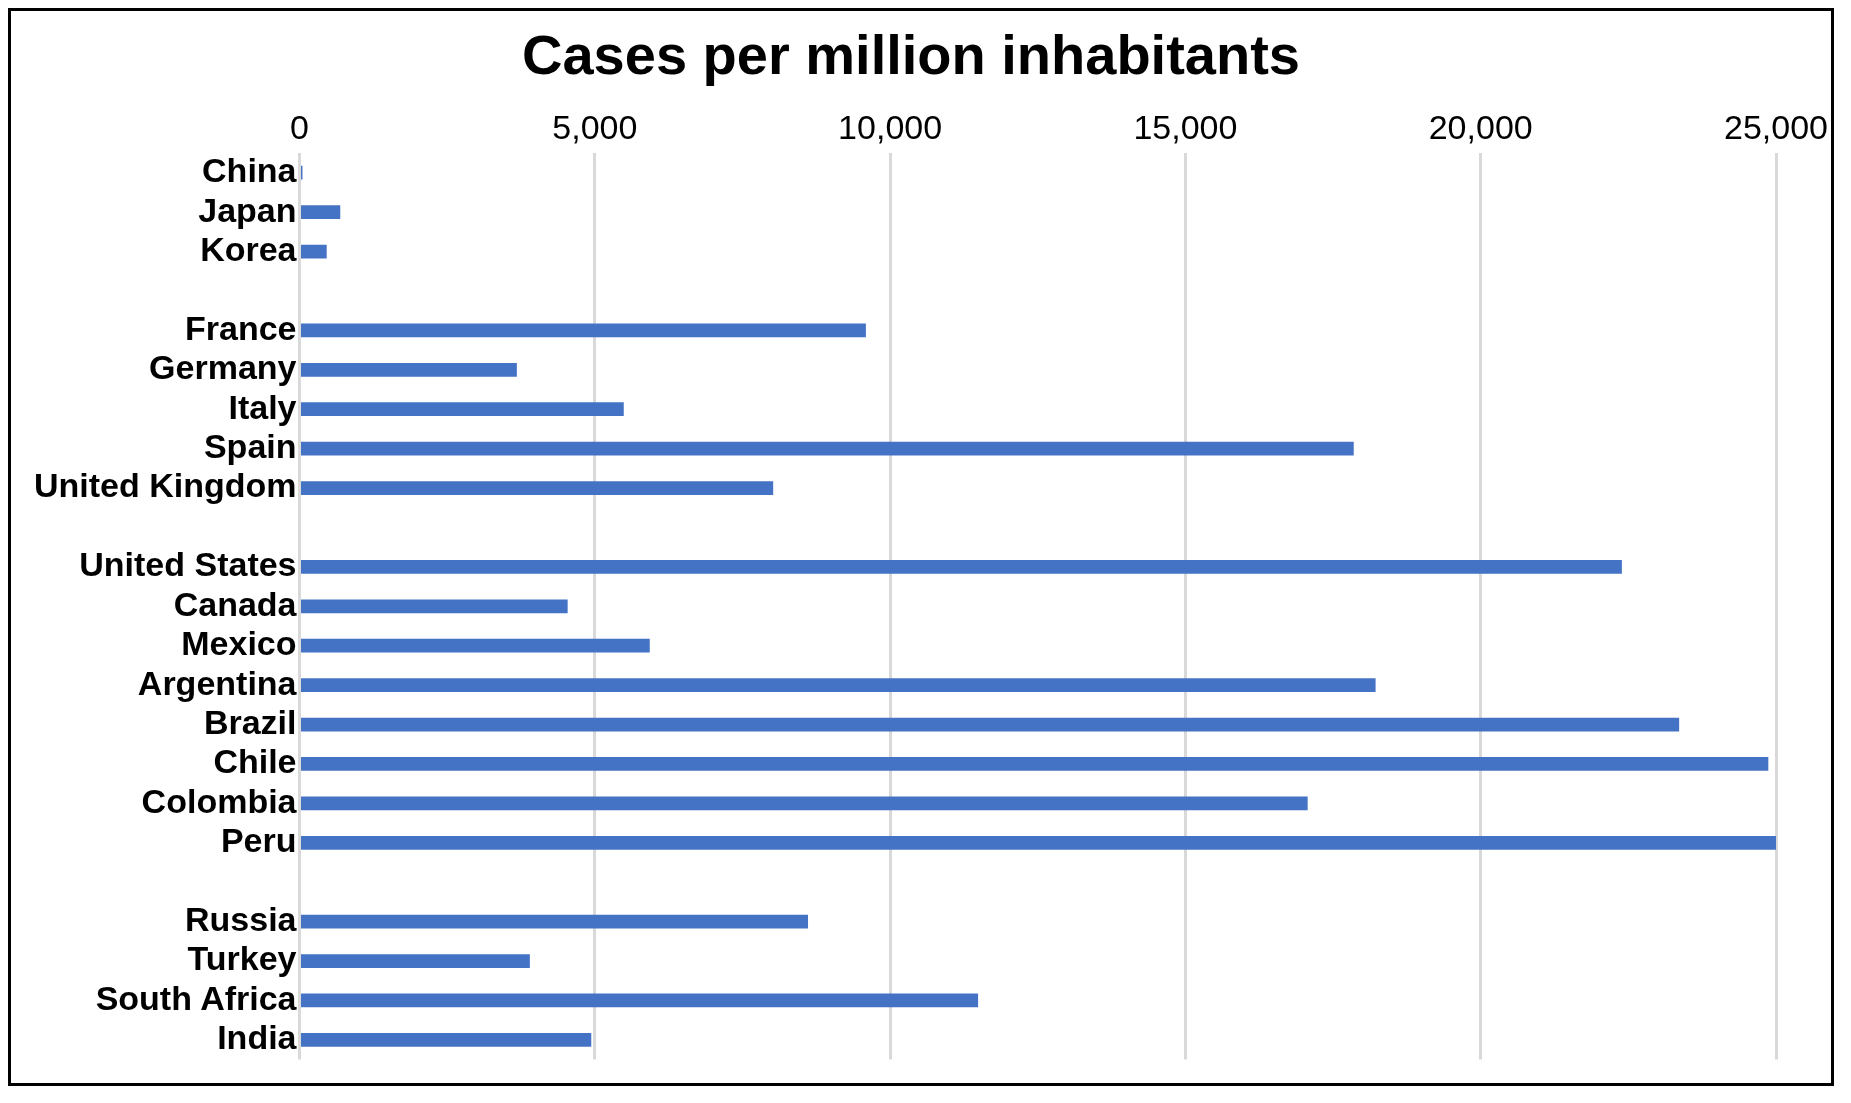 The image size is (1851, 1103). Describe the element at coordinates (1480, 126) in the screenshot. I see `x-tick-label: 20,000` at that location.